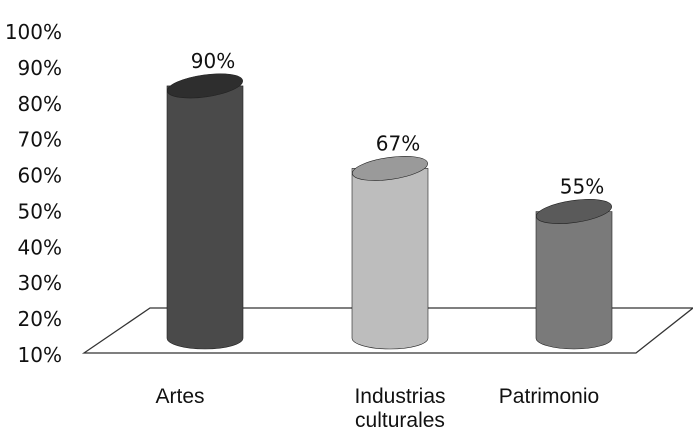  I want to click on y-tick-label: 50%, so click(40, 211).